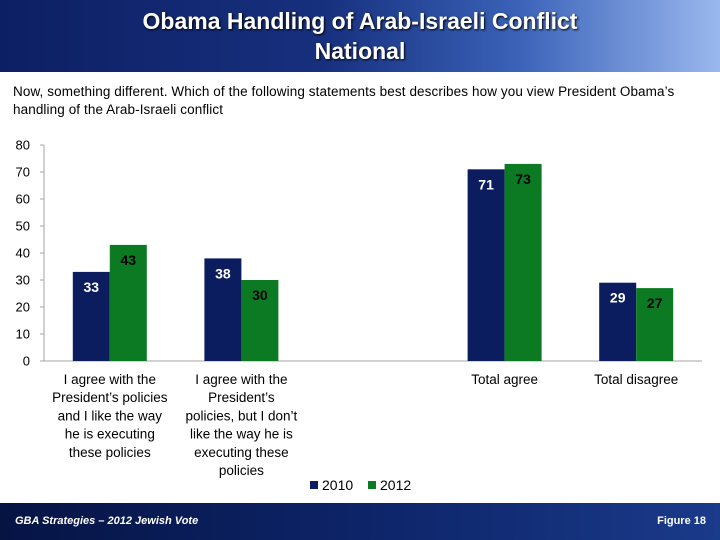 The width and height of the screenshot is (720, 540). I want to click on bar-value-label: 73, so click(523, 179).